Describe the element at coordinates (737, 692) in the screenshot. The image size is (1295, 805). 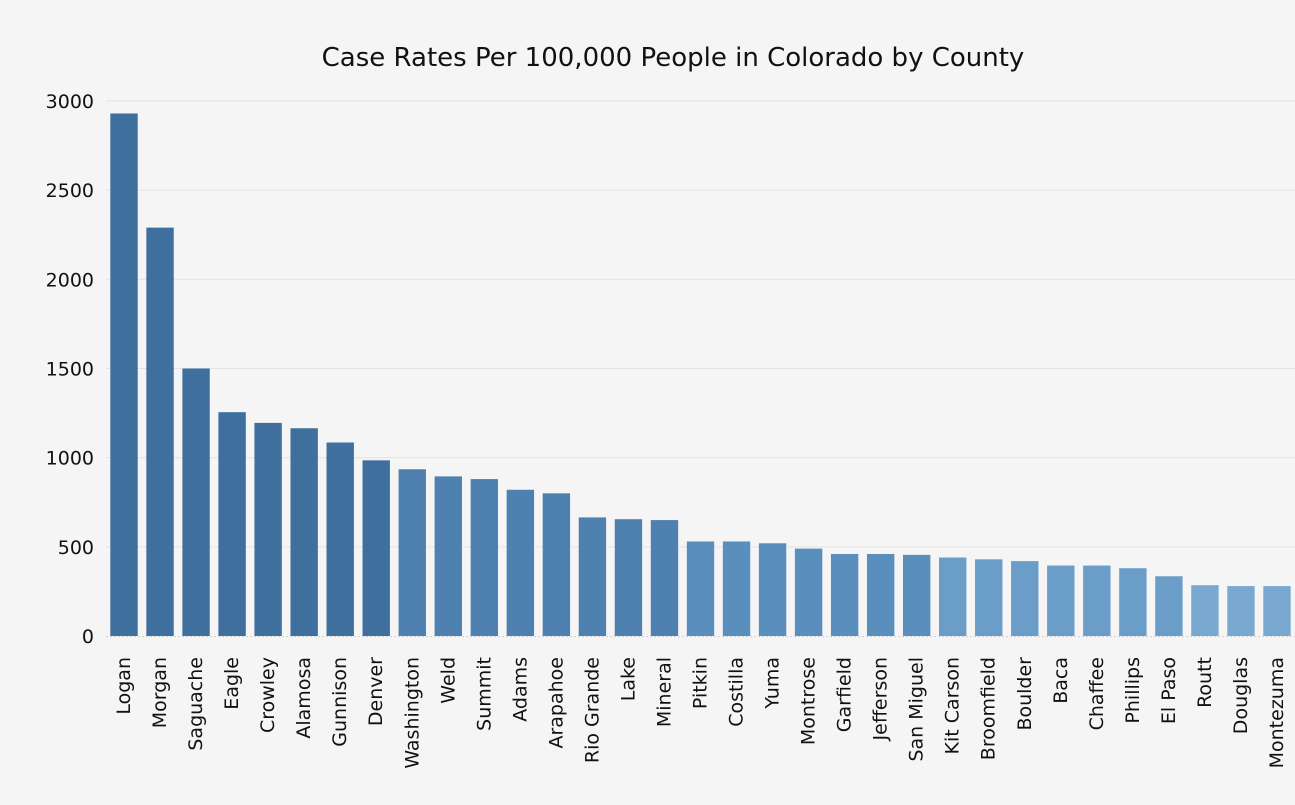
I see `x-tick-label: Costilla` at that location.